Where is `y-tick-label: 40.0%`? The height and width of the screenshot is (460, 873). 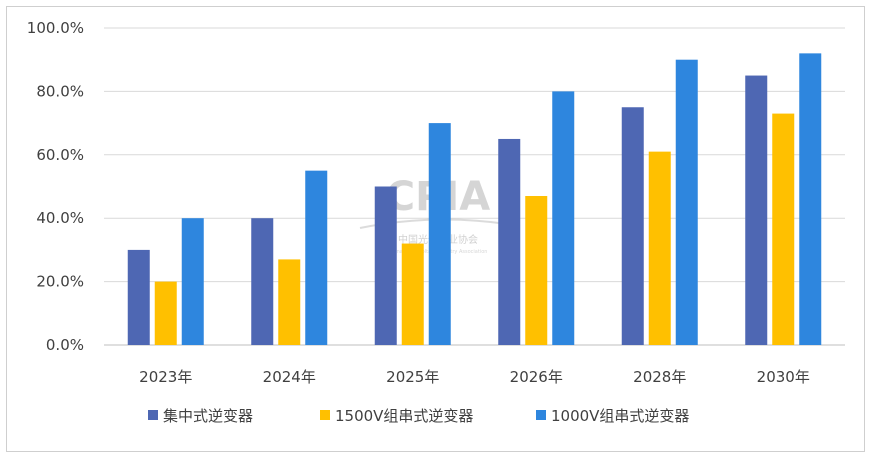
y-tick-label: 40.0% is located at coordinates (60, 218).